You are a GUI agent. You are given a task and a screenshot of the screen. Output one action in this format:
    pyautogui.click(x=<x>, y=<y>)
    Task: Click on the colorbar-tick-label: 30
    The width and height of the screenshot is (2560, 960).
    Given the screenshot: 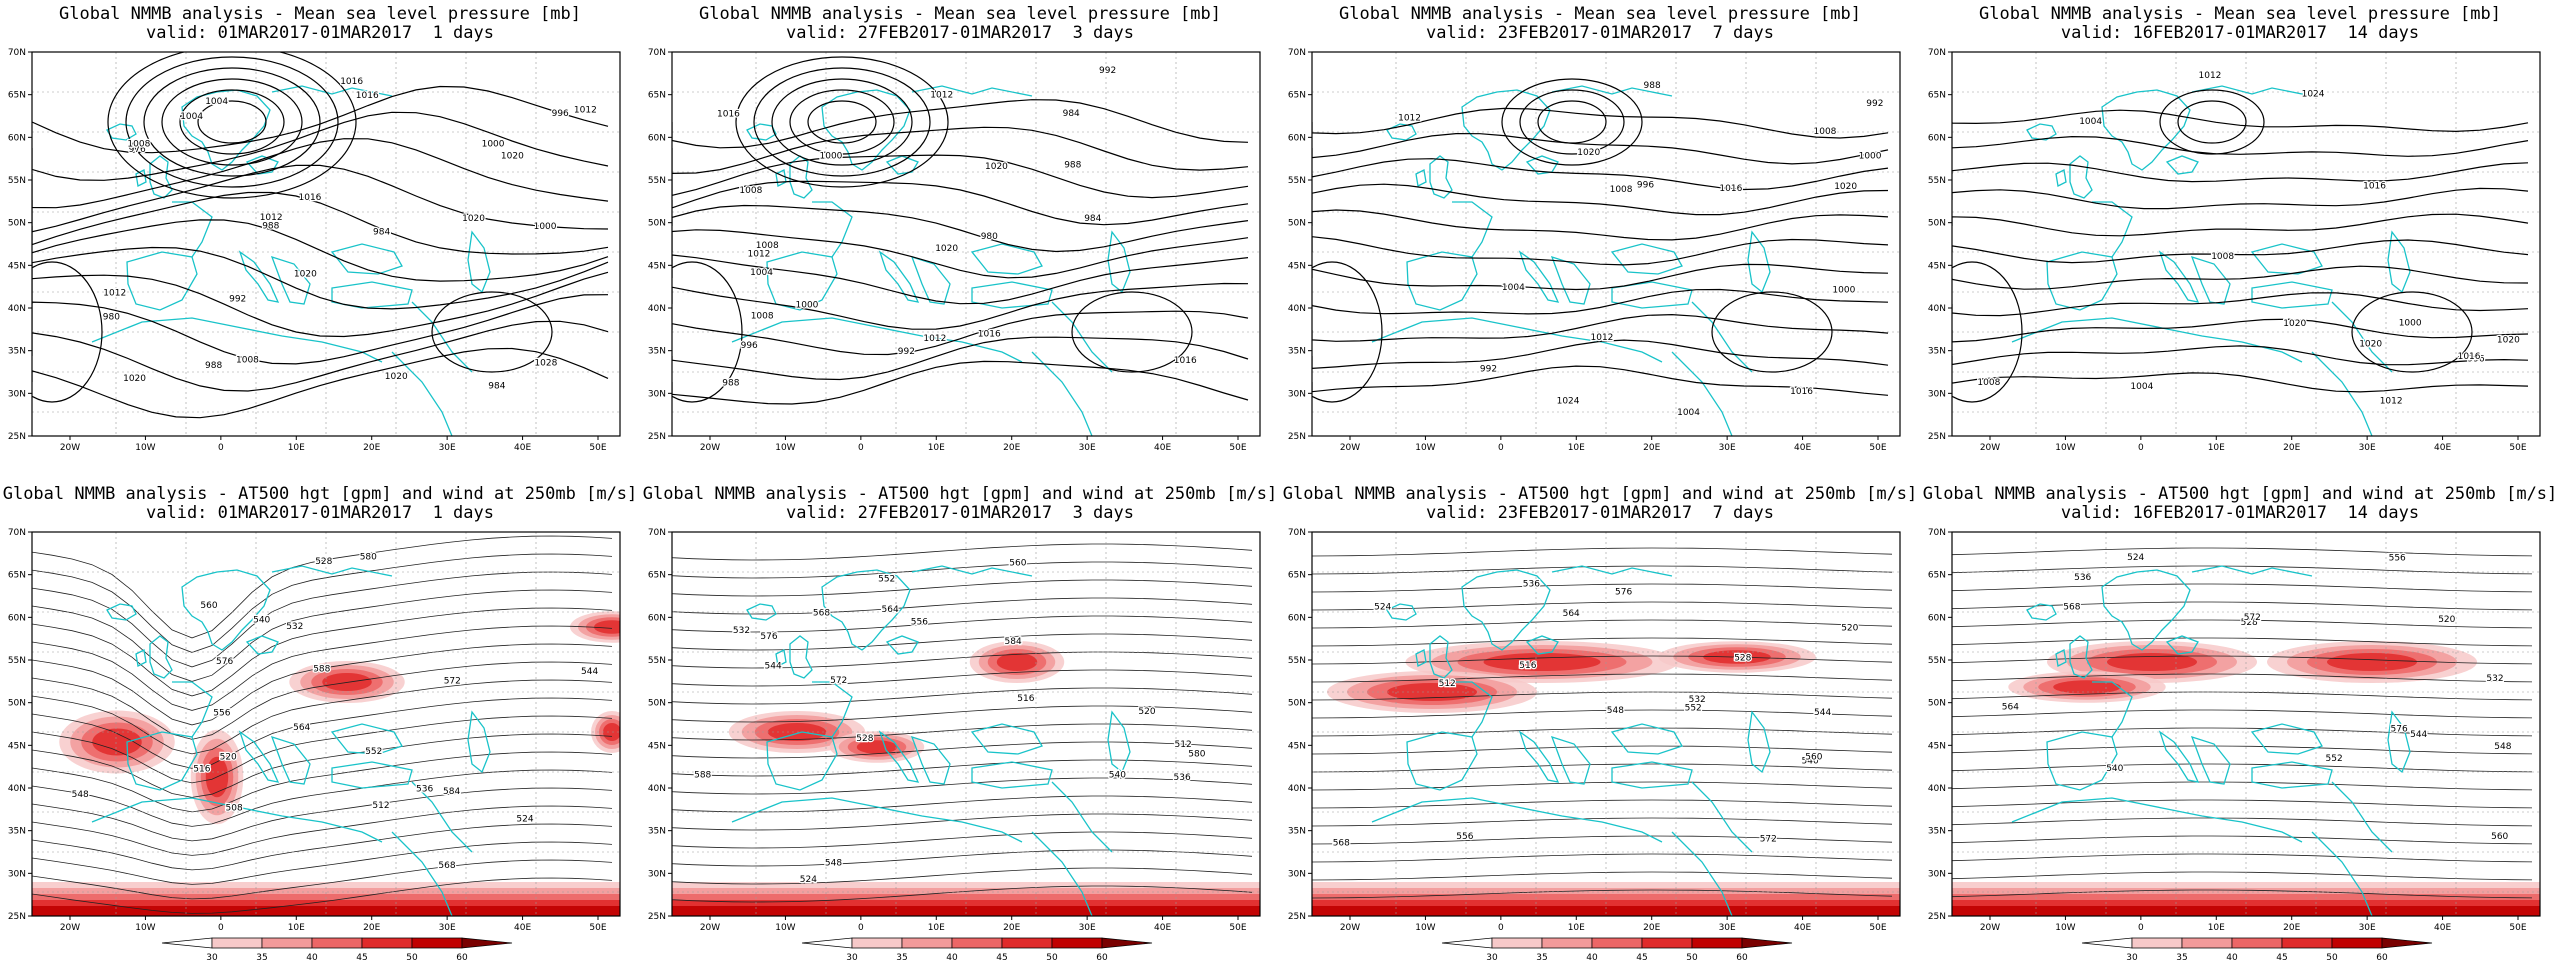 What is the action you would take?
    pyautogui.click(x=212, y=956)
    